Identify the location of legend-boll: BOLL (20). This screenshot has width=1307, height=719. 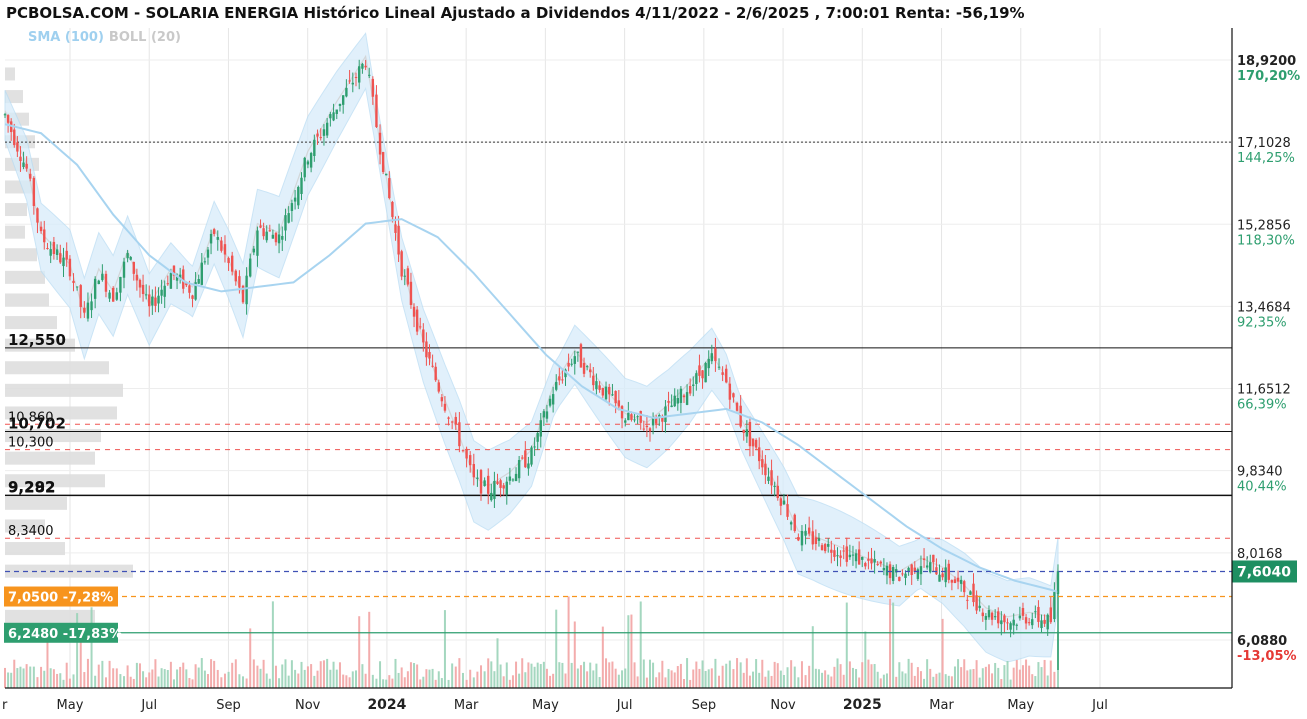
(144, 37).